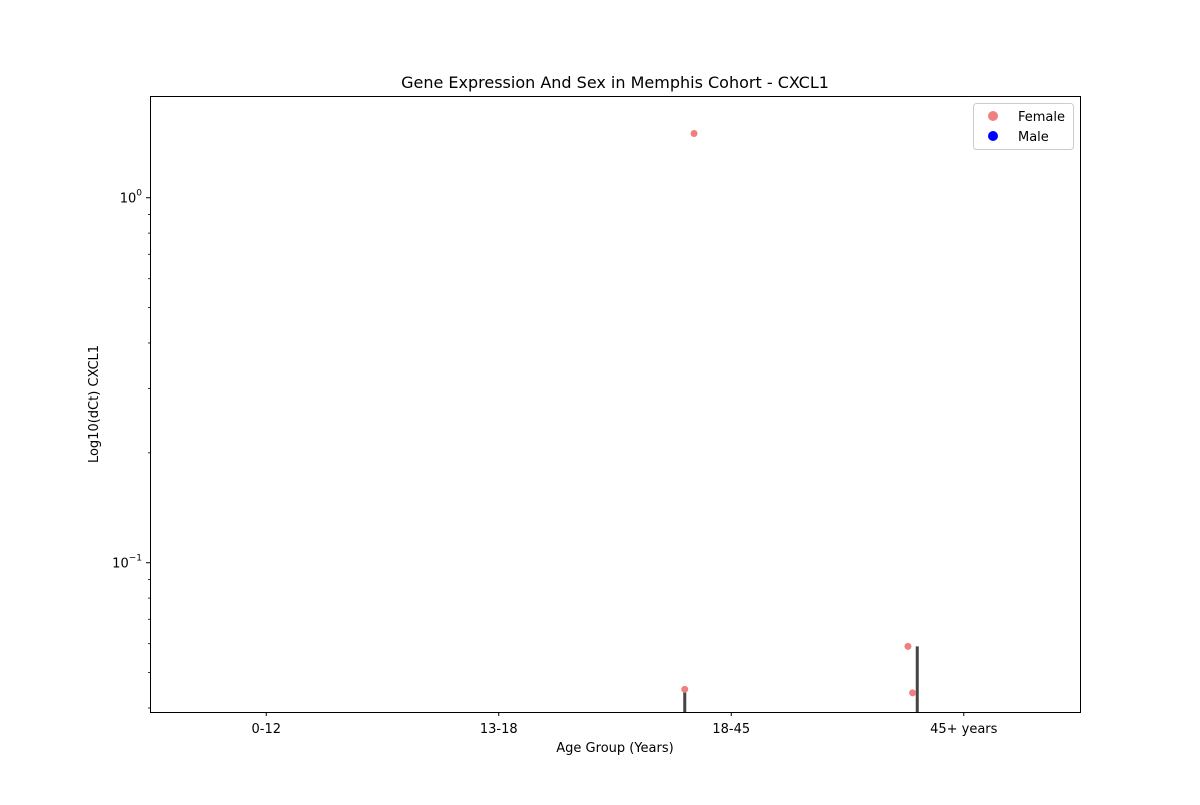  What do you see at coordinates (94, 404) in the screenshot?
I see `y-axis-label: Log10(dCt) CXCL1` at bounding box center [94, 404].